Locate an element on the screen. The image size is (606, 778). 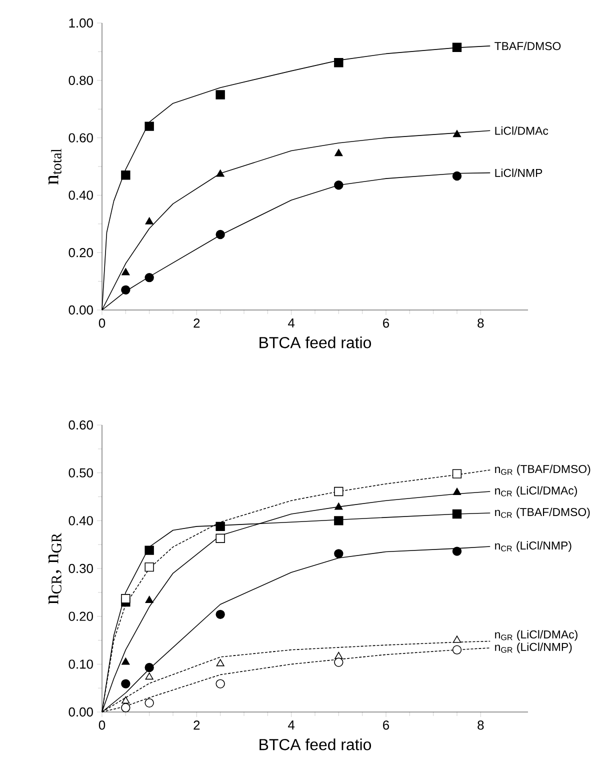
series-label: n$_{GR}$ (TBAF/DMSO) is located at coordinates (542, 470).